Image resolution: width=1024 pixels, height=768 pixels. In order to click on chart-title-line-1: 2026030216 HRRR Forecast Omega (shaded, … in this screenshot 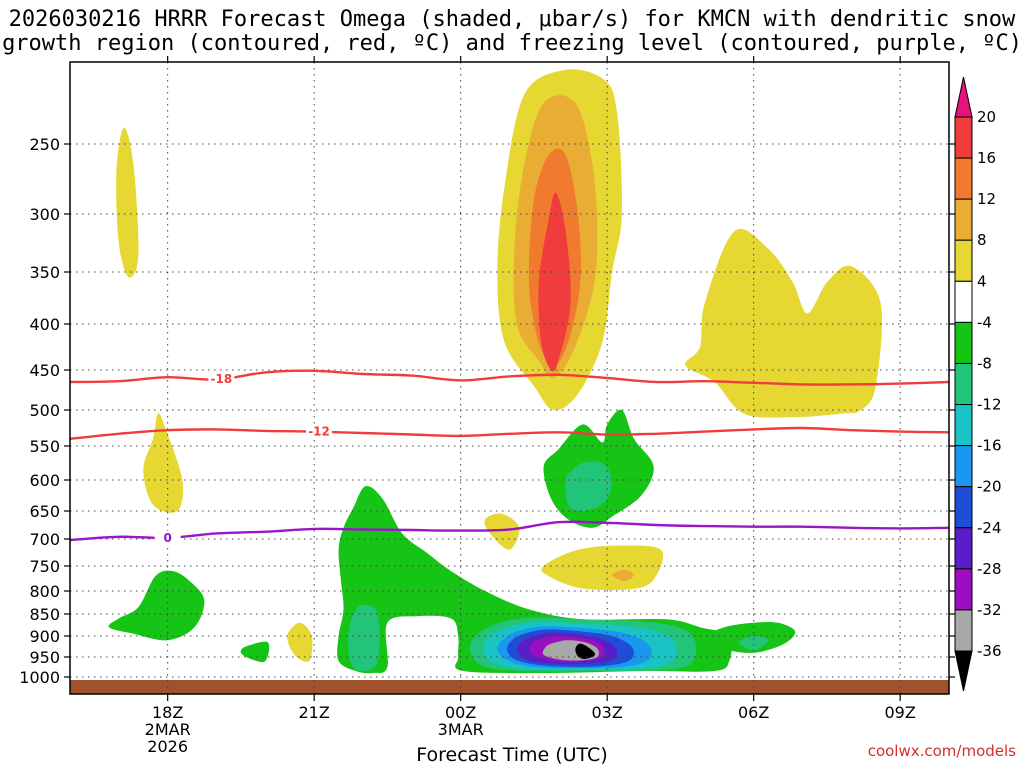, I will do `click(512, 19)`.